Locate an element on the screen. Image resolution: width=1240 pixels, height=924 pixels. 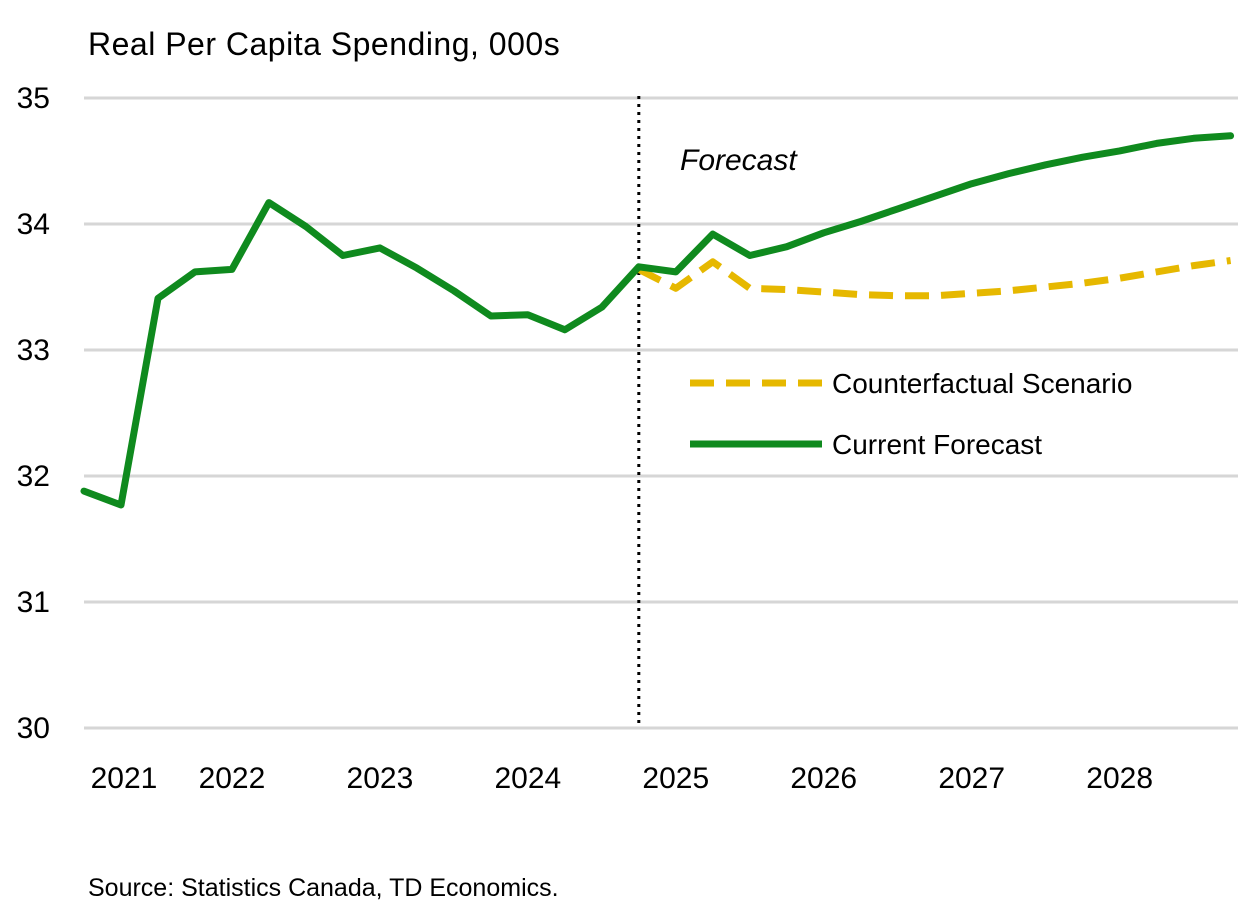
source-note: Source: Statistics Canada, TD Economics. is located at coordinates (323, 888).